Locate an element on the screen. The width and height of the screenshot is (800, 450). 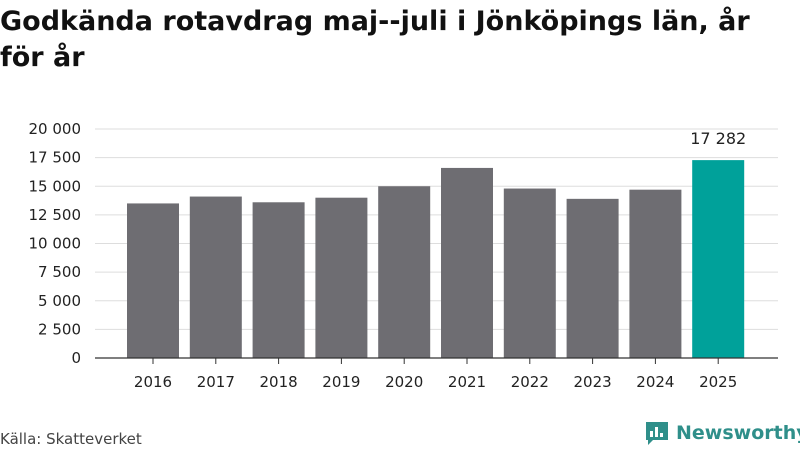
source-note: Källa: Skatteverket is located at coordinates (71, 439).